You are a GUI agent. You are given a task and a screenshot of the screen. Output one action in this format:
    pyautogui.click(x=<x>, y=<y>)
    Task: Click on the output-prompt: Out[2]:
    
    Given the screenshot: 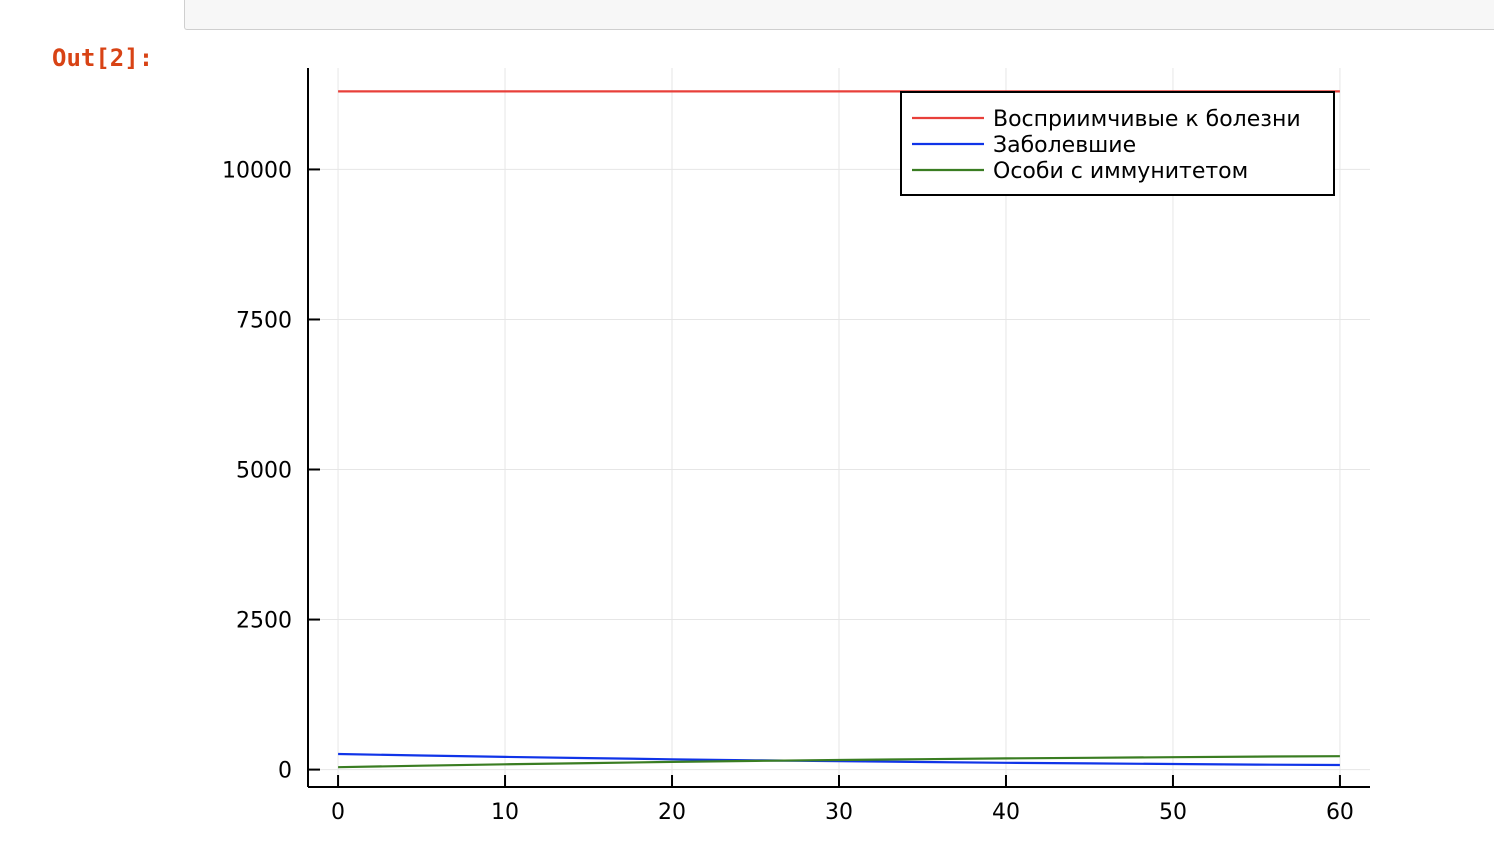 What is the action you would take?
    pyautogui.click(x=103, y=58)
    